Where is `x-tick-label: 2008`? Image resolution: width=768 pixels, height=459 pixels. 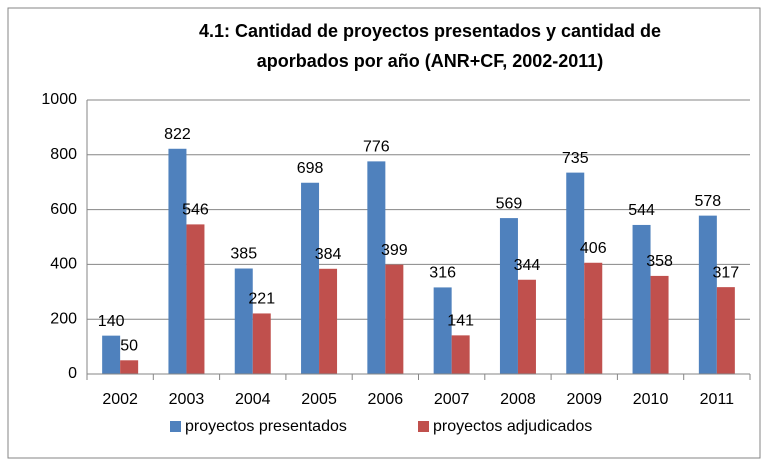 x-tick-label: 2008 is located at coordinates (518, 399).